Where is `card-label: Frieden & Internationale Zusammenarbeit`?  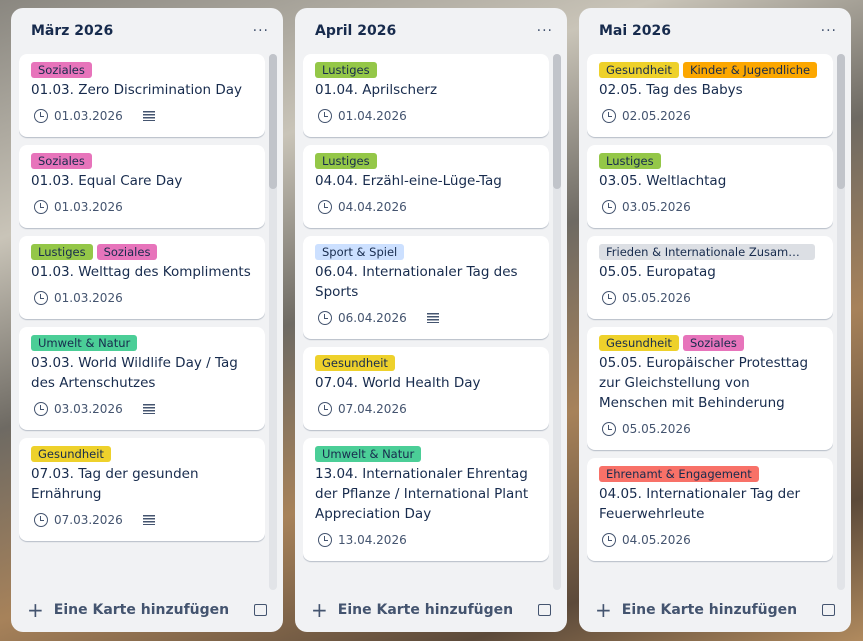 card-label: Frieden & Internationale Zusammenarbeit is located at coordinates (707, 252).